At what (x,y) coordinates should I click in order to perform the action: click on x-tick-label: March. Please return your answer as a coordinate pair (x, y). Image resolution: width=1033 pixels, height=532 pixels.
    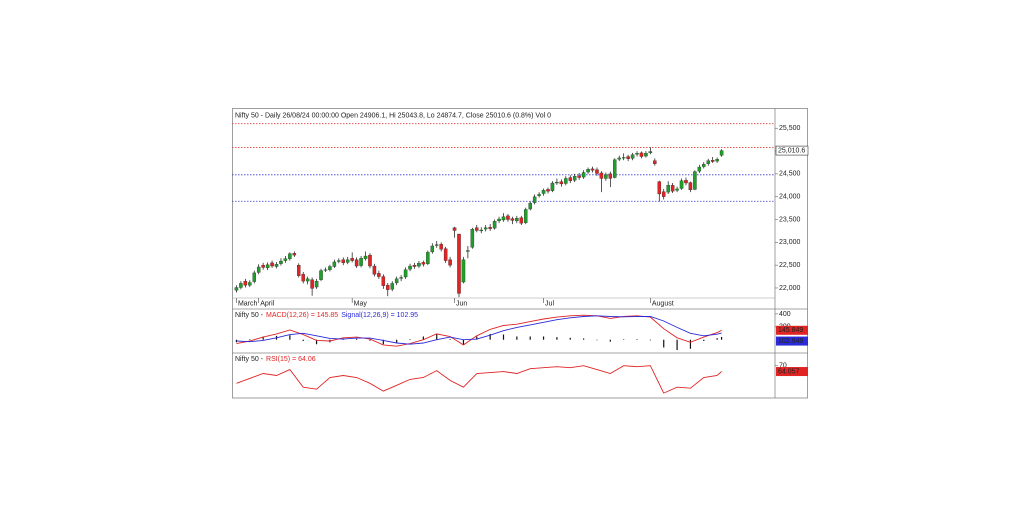
    Looking at the image, I should click on (248, 303).